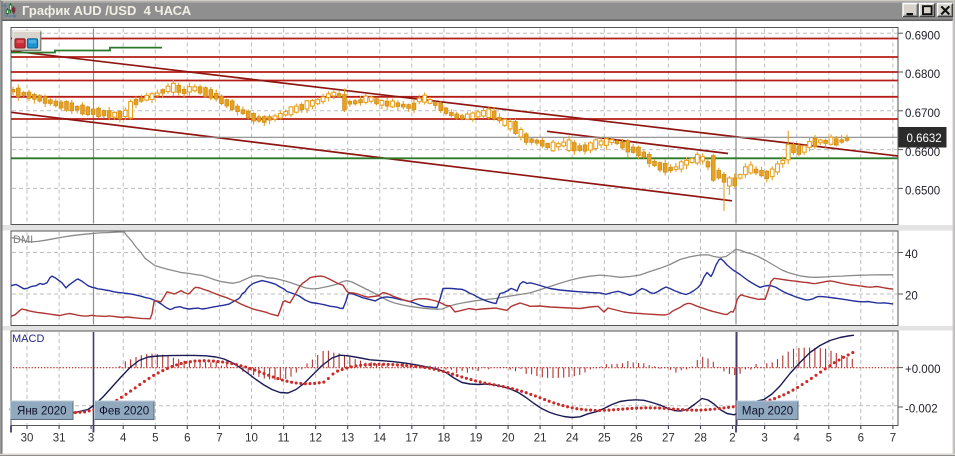 Image resolution: width=955 pixels, height=456 pixels. Describe the element at coordinates (540, 439) in the screenshot. I see `svg-text: 21` at that location.